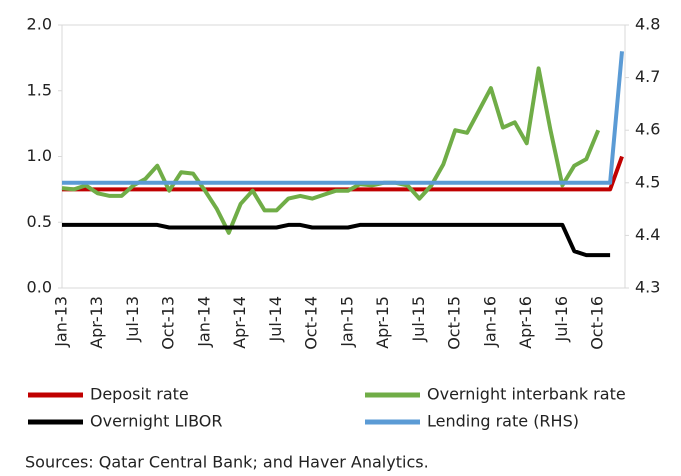 The height and width of the screenshot is (476, 681). Describe the element at coordinates (39, 89) in the screenshot. I see `y-tick-label: 1.5` at that location.